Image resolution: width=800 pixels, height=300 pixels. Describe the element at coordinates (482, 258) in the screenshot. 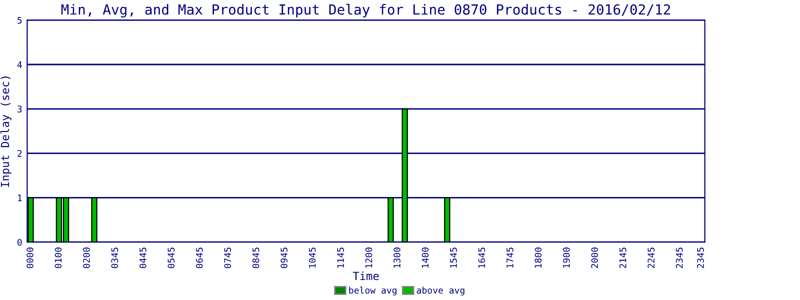

I see `x-tick-label: 1645` at that location.